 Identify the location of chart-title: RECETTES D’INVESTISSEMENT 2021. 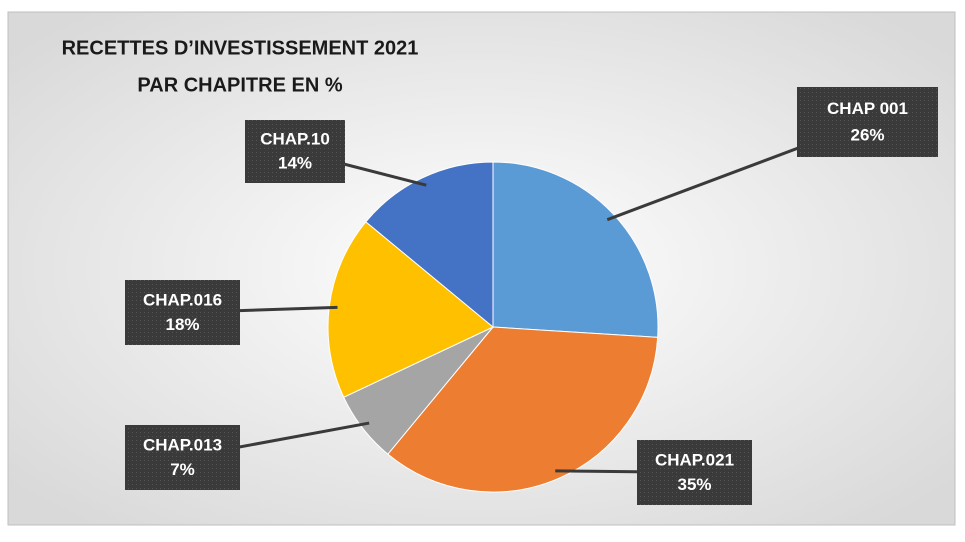
(240, 48).